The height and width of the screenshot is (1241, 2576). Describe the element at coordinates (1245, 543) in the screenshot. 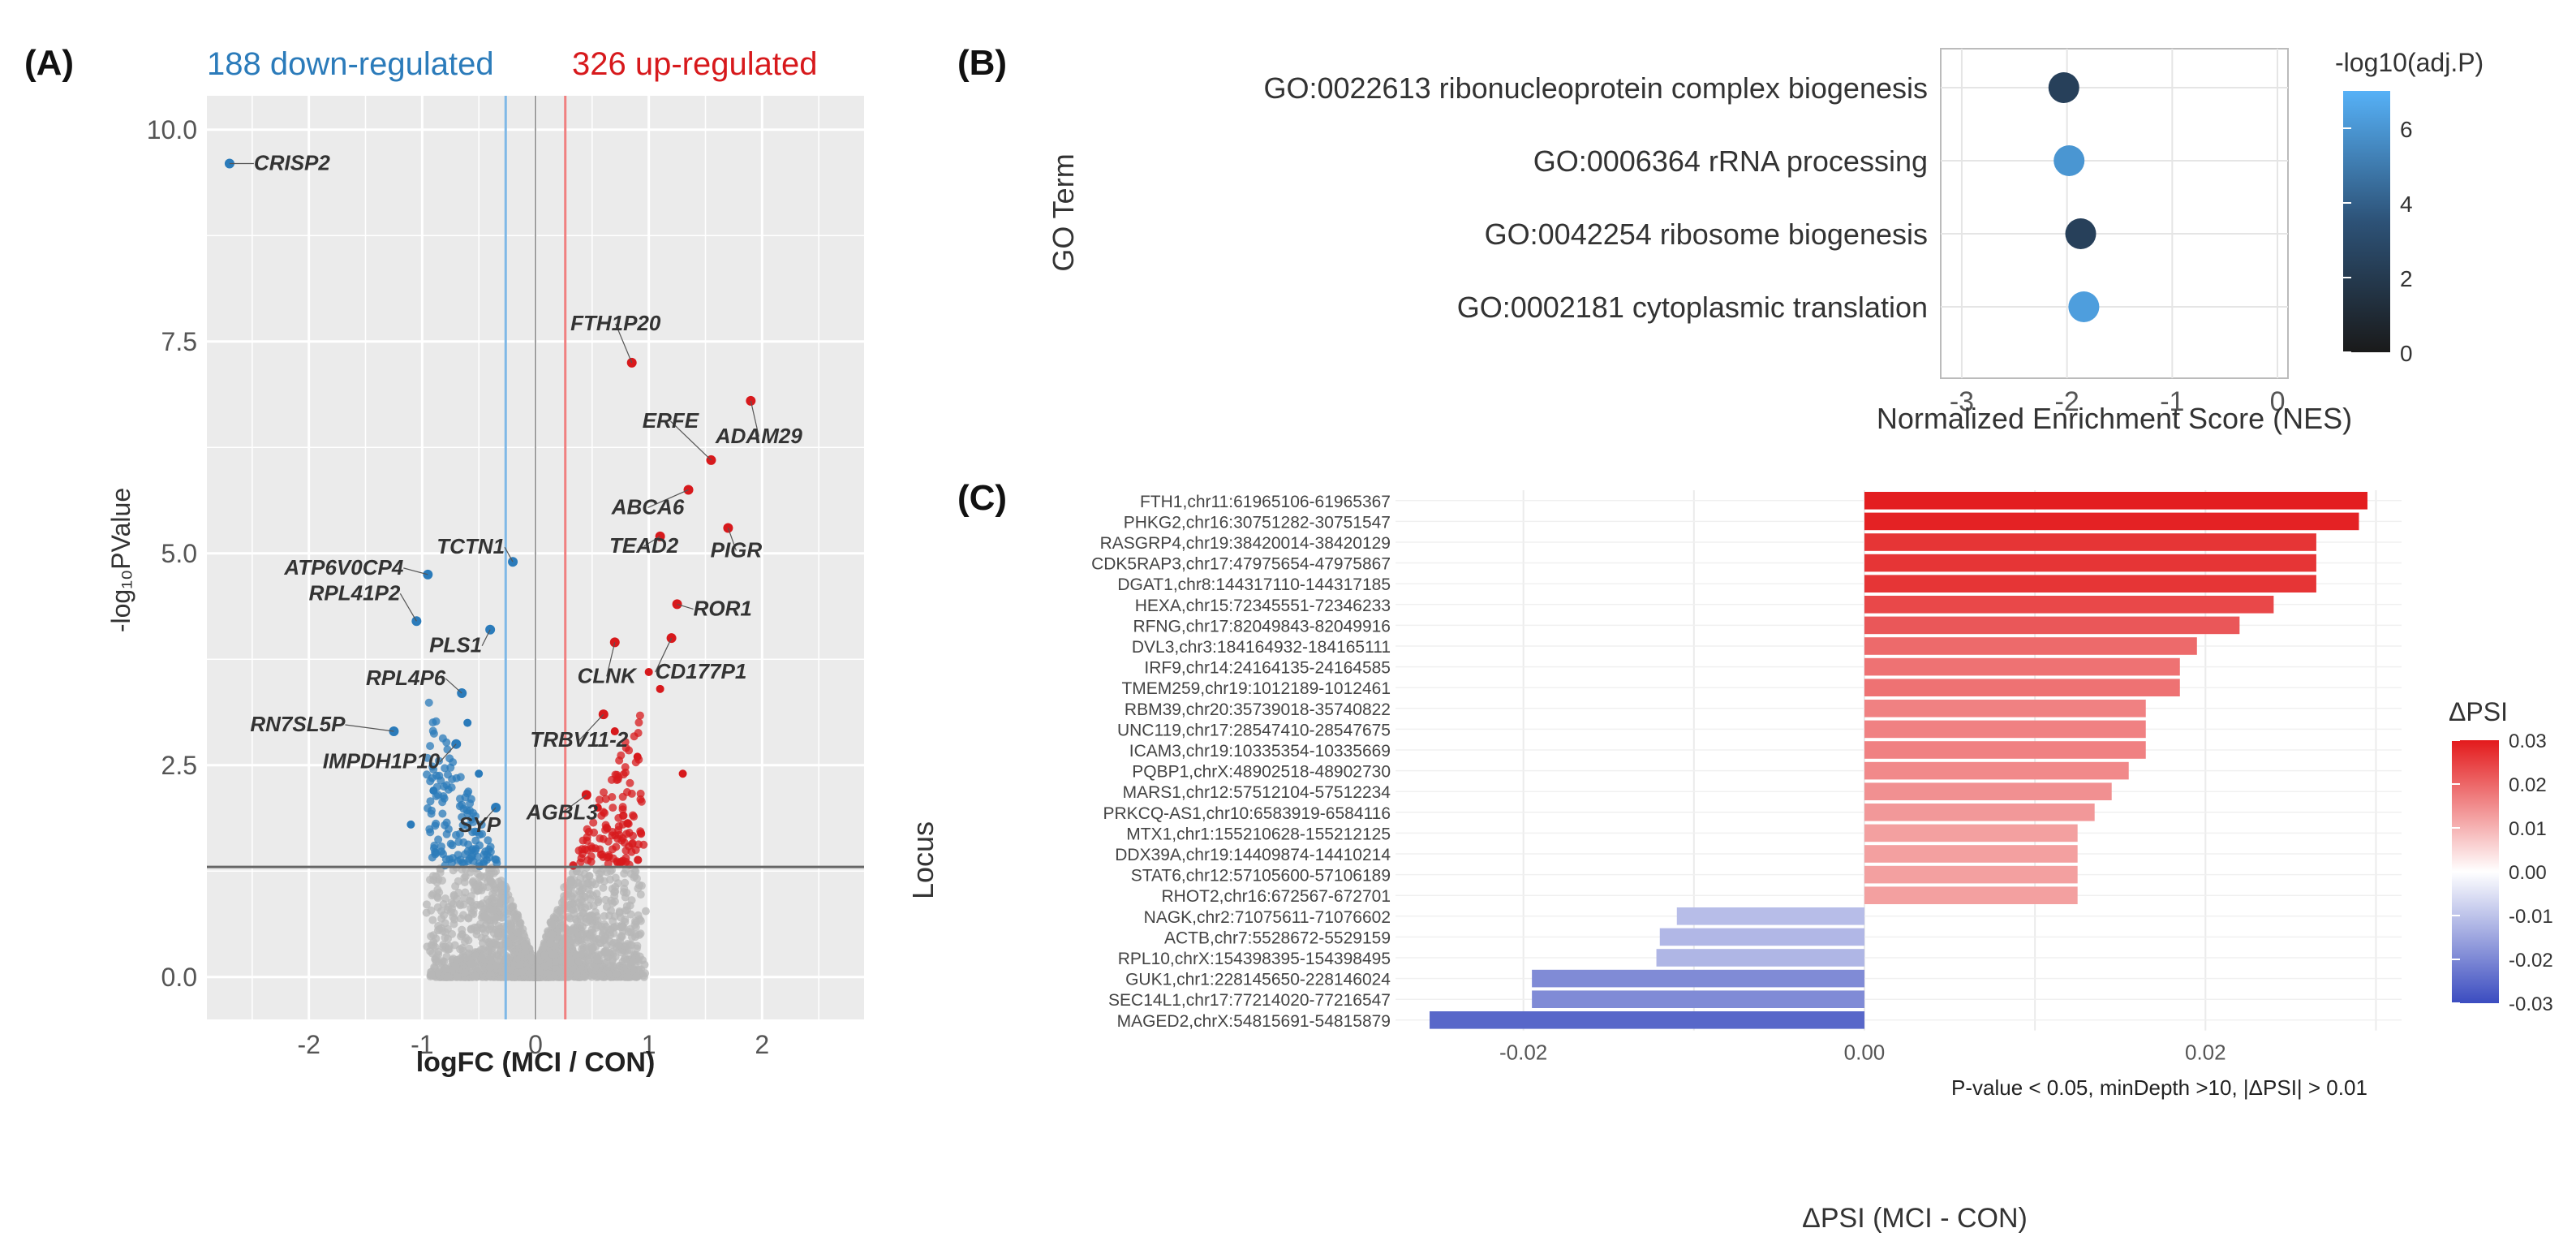

I see `locus-label: RASGRP4,chr19:38420014-38420129` at that location.